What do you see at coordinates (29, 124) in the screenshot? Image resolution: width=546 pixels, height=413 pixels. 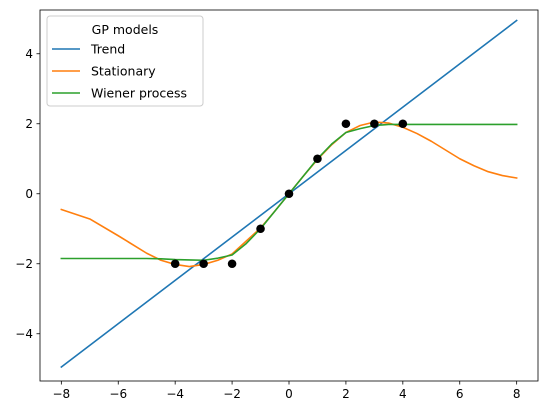 I see `y-tick-label: 2` at bounding box center [29, 124].